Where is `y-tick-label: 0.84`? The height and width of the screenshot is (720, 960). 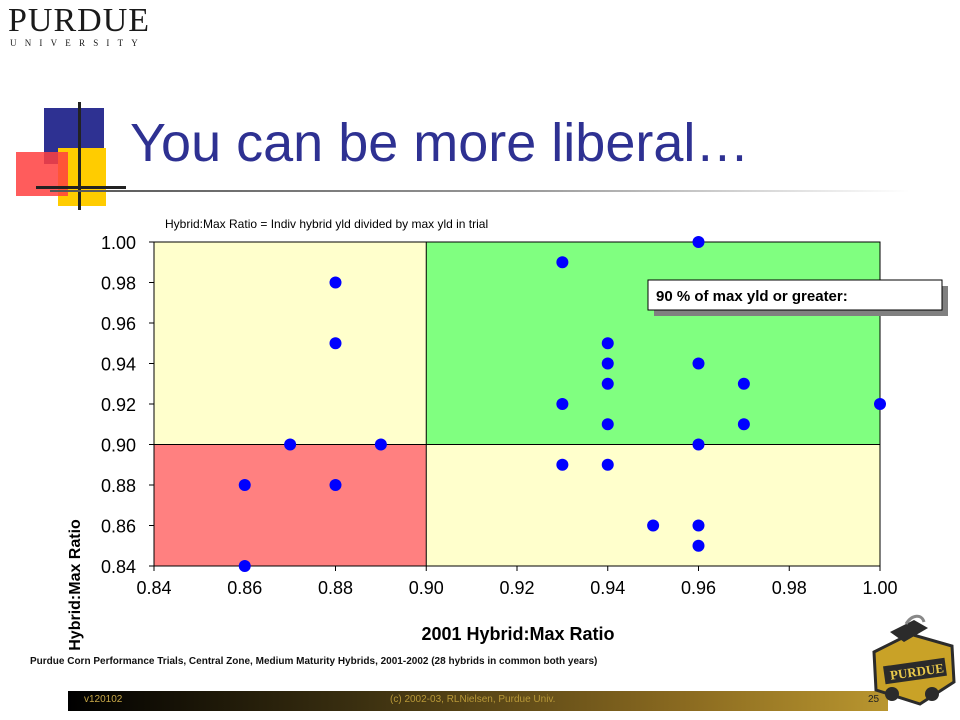 y-tick-label: 0.84 is located at coordinates (118, 567).